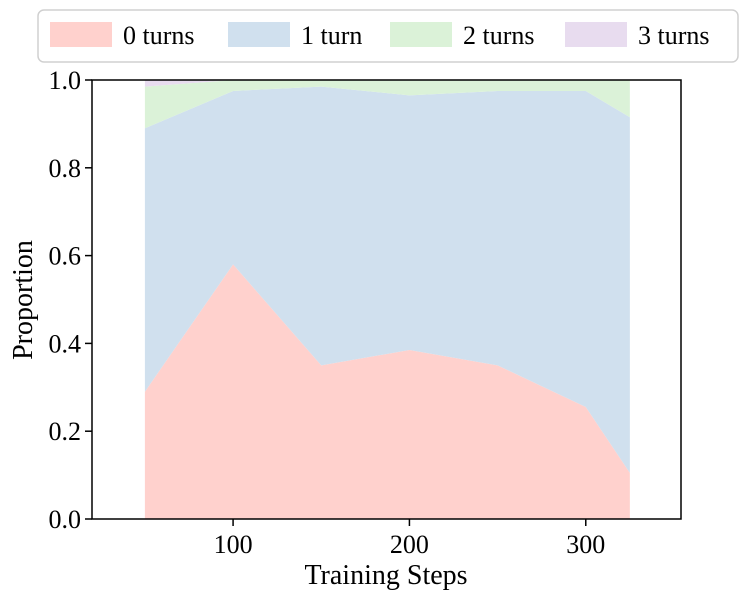 This screenshot has width=747, height=601. I want to click on legend-item-2: 2 turns, so click(462, 35).